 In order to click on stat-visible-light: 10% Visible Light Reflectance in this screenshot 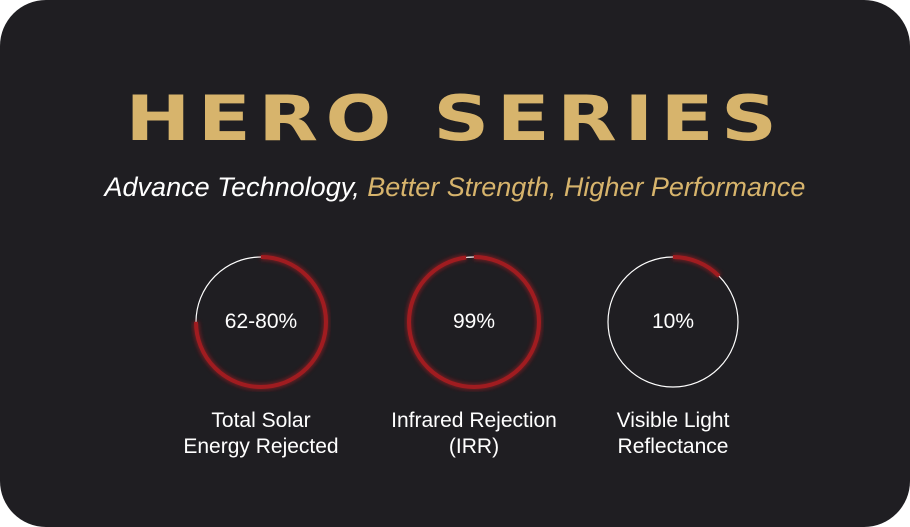, I will do `click(673, 356)`.